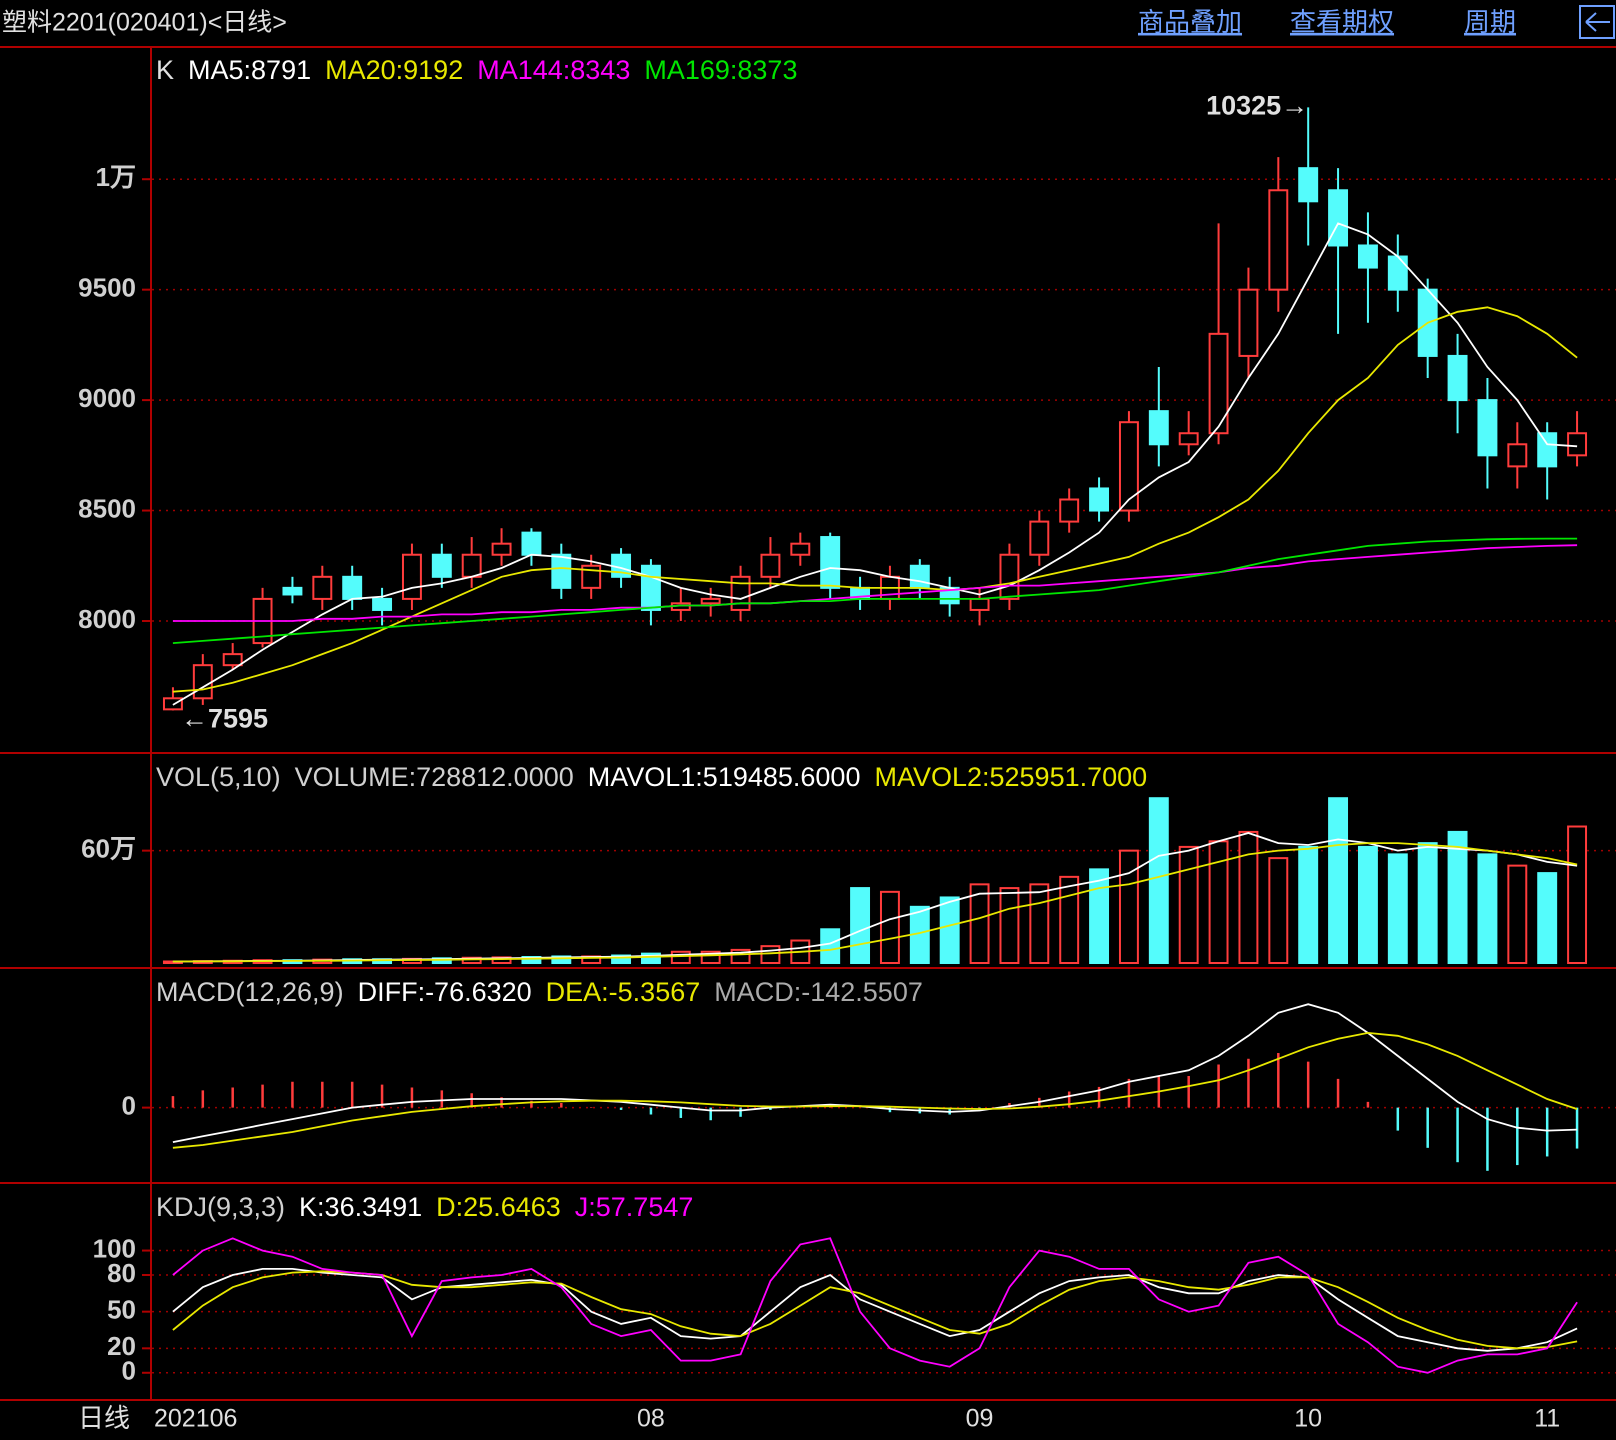 The width and height of the screenshot is (1616, 1440). I want to click on x-tick-label: 202106, so click(195, 1419).